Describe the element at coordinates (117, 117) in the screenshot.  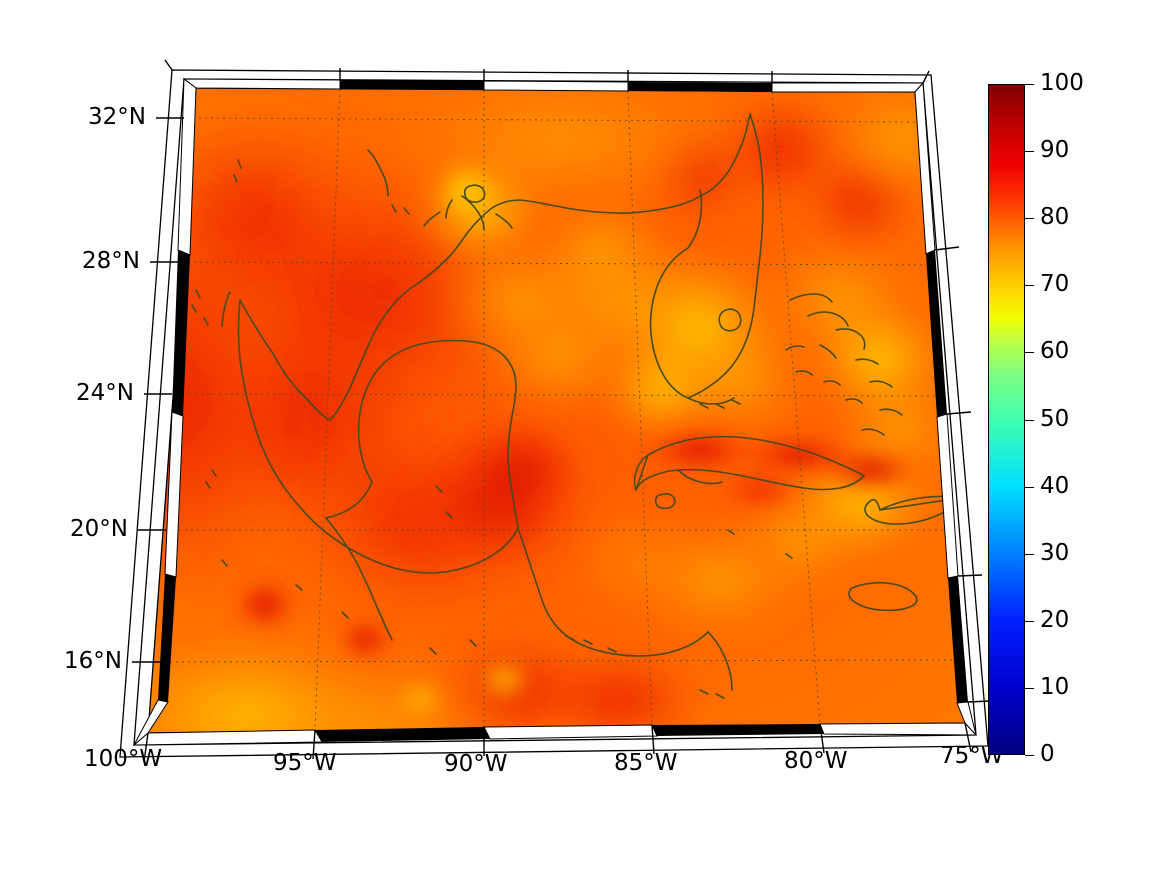
I see `lat-tick-label-32N: 32°N` at that location.